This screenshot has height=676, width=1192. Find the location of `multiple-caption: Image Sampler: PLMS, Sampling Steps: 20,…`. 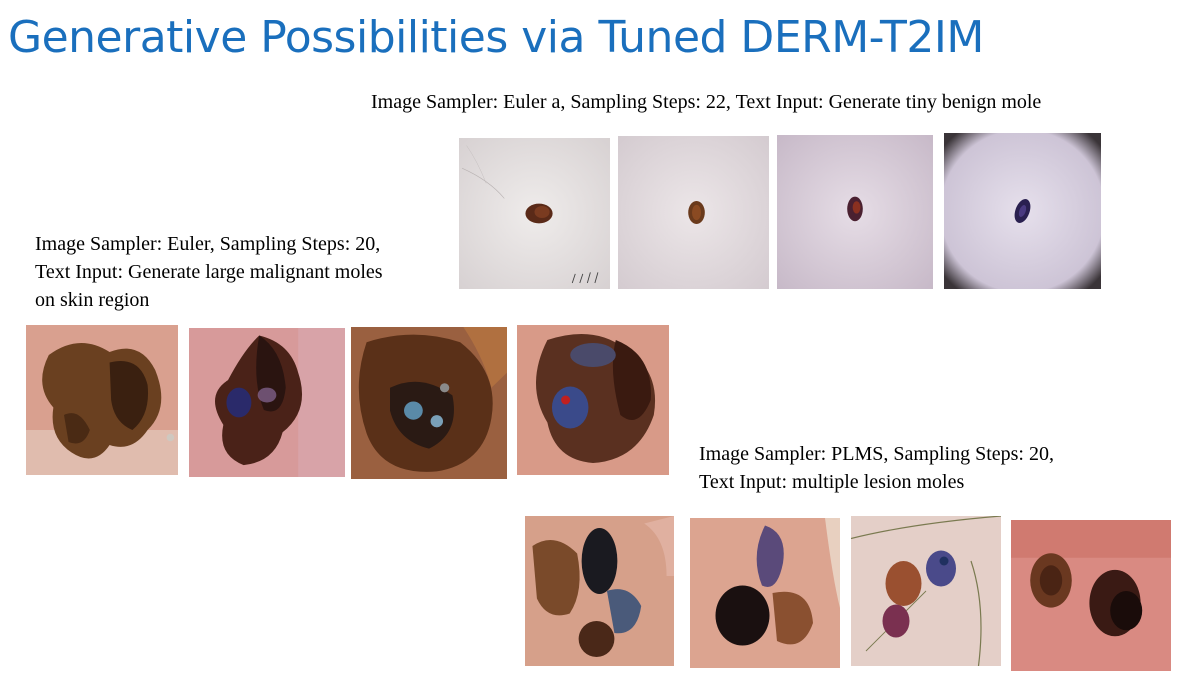

multiple-caption: Image Sampler: PLMS, Sampling Steps: 20,… is located at coordinates (876, 468).